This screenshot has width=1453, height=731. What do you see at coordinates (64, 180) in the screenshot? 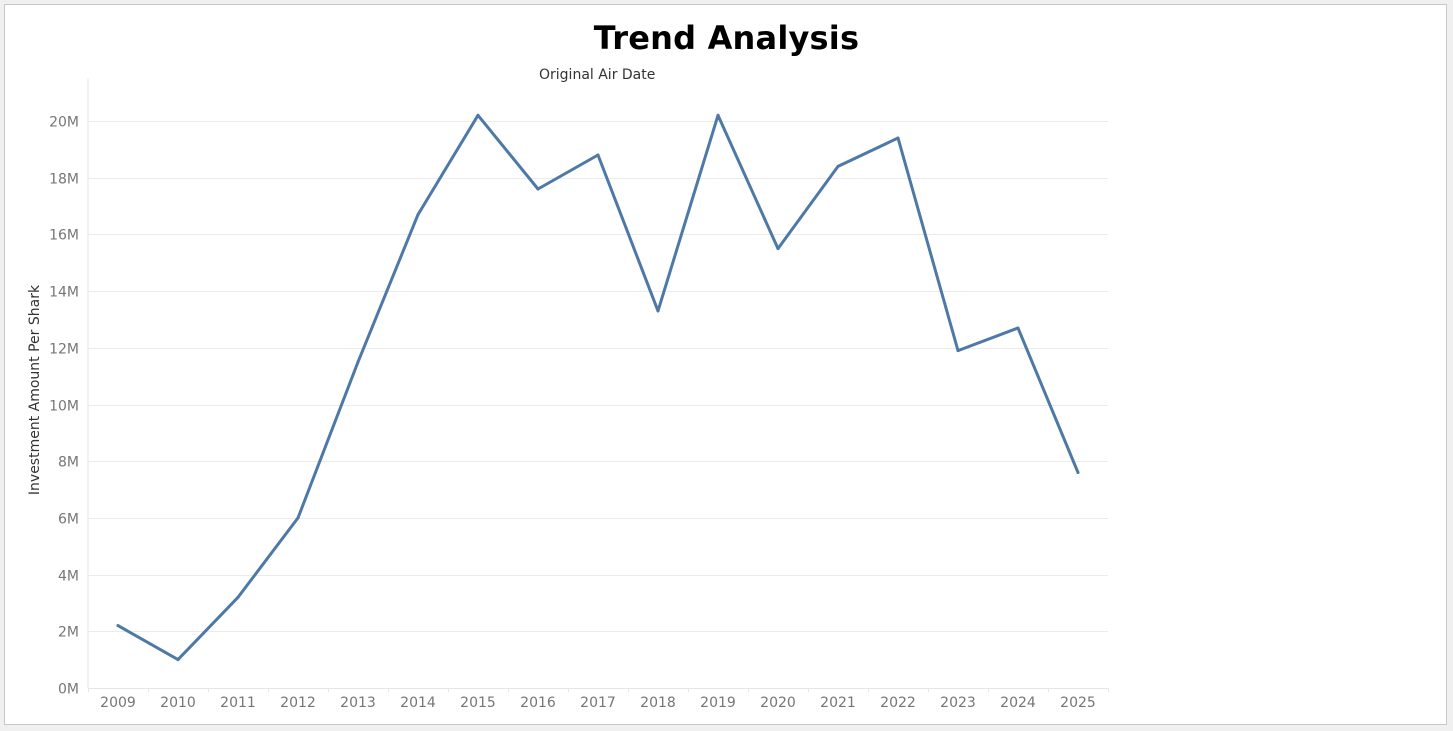
I see `y-tick-label: 18M` at bounding box center [64, 180].